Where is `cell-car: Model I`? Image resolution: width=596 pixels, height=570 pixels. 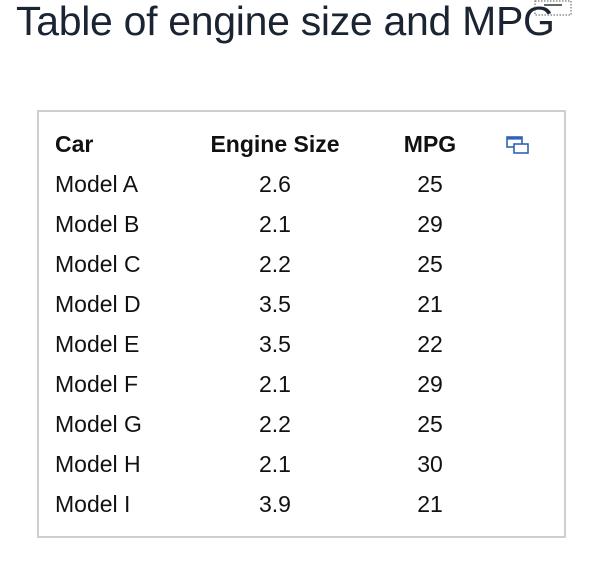
cell-car: Model I is located at coordinates (93, 503).